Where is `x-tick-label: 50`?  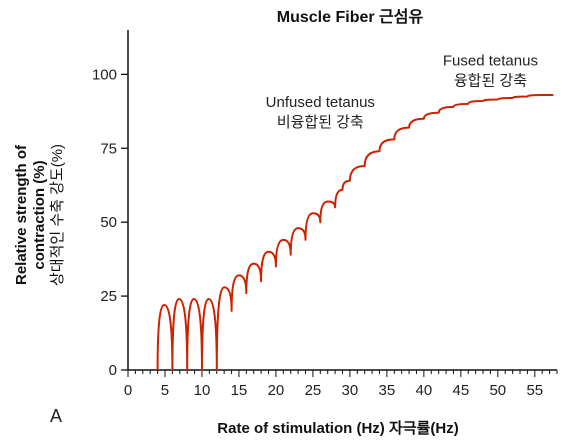
x-tick-label: 50 is located at coordinates (497, 390).